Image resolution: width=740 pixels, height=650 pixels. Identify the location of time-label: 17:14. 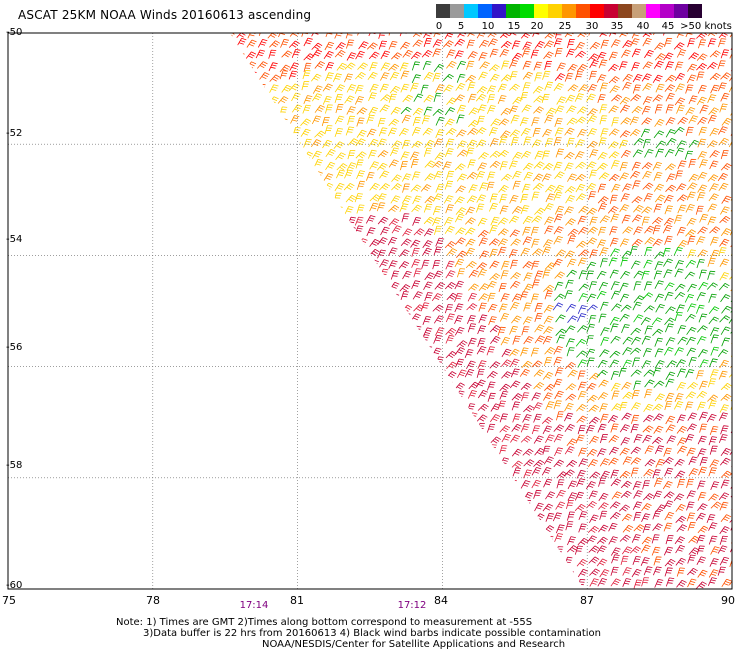
(254, 605).